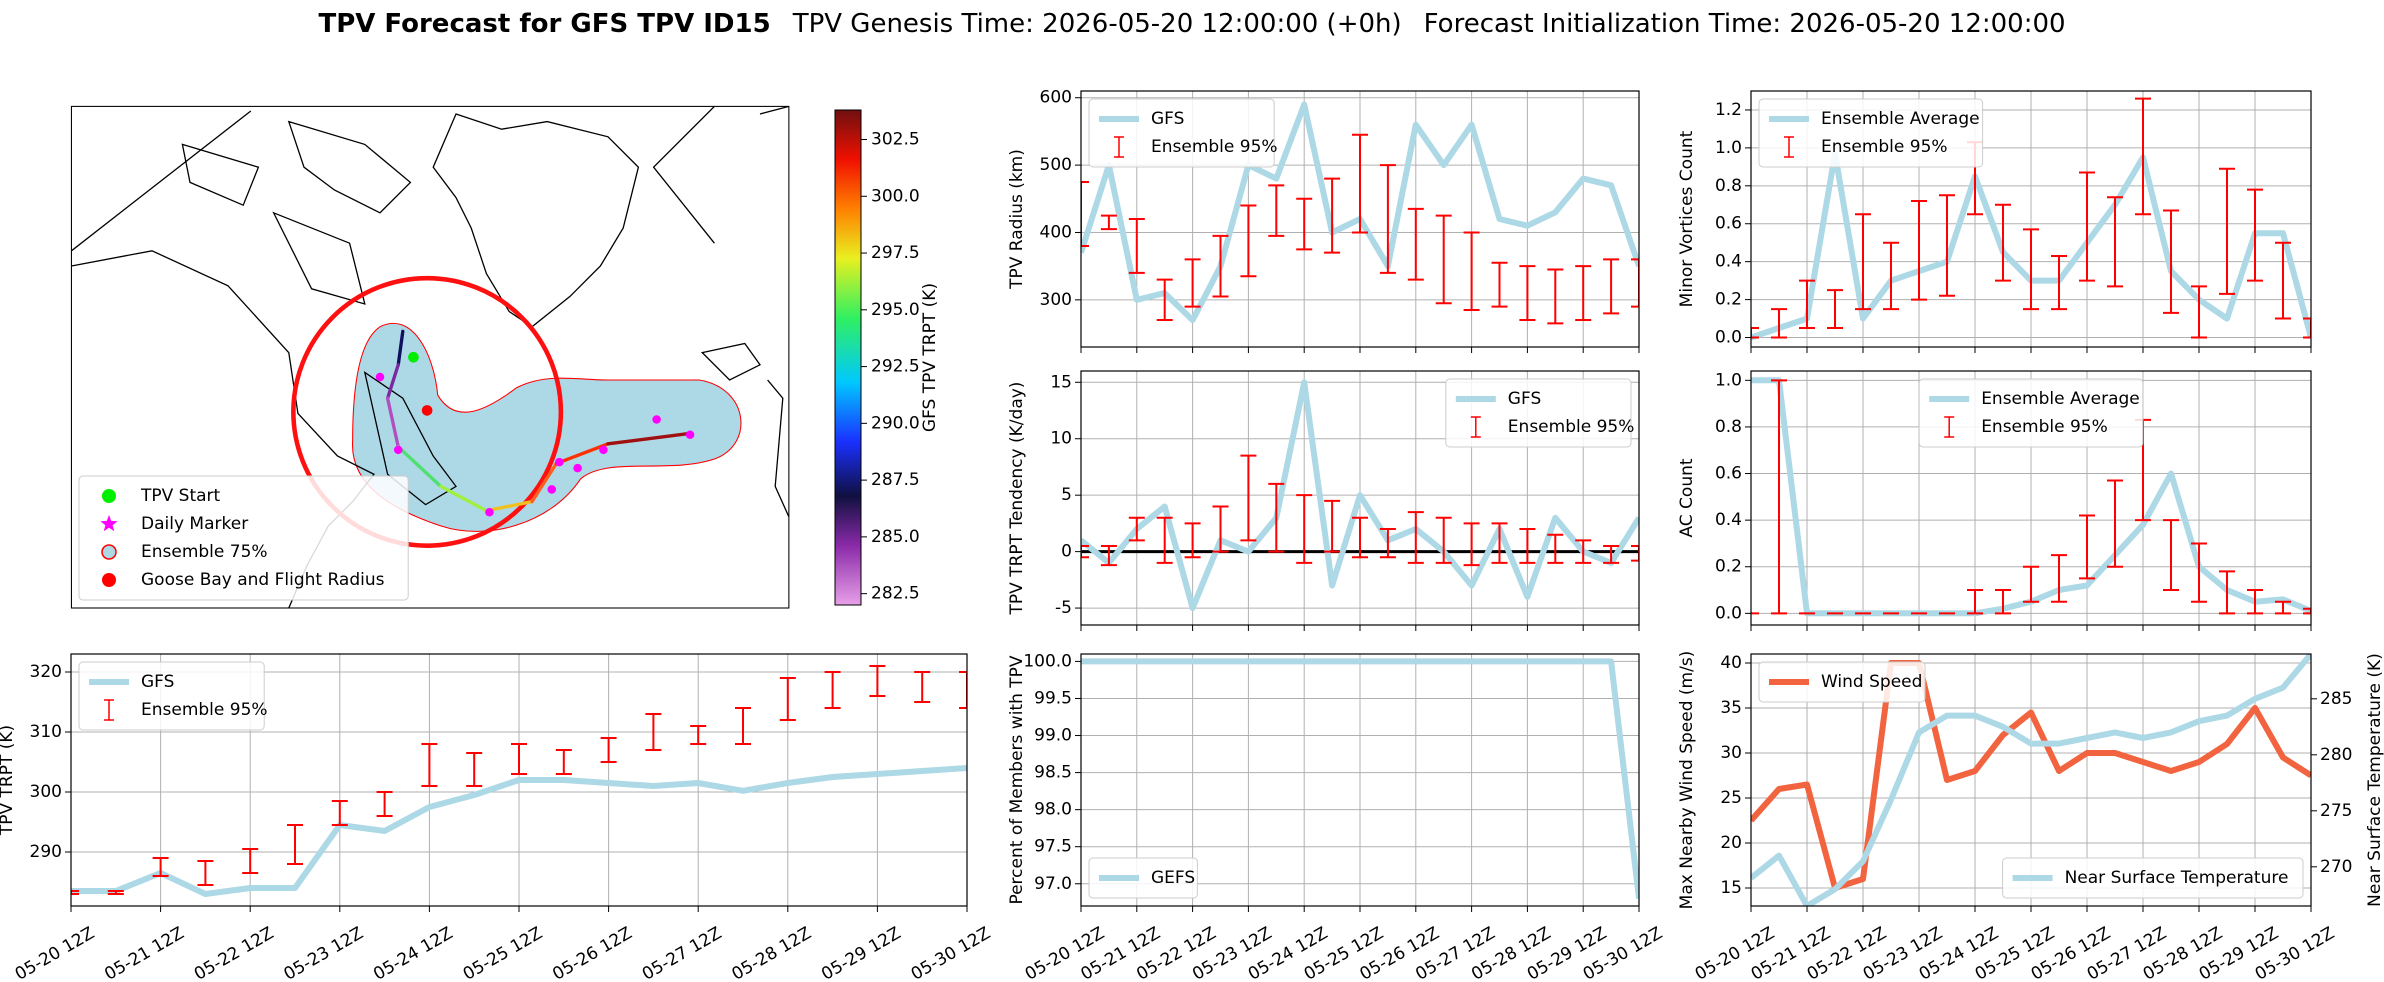 Image resolution: width=2384 pixels, height=982 pixels. What do you see at coordinates (1053, 810) in the screenshot?
I see `y-tick-label: 98.0` at bounding box center [1053, 810].